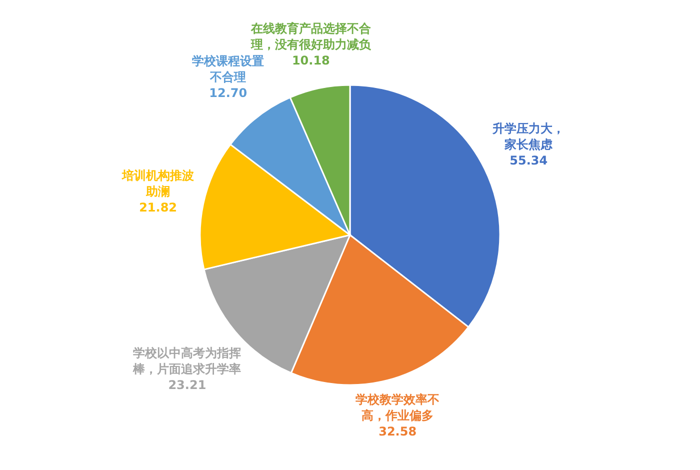 The image size is (700, 470). Describe the element at coordinates (187, 361) in the screenshot. I see `slice-label: 学校以中高考为指挥棒，片面追求升学率` at that location.